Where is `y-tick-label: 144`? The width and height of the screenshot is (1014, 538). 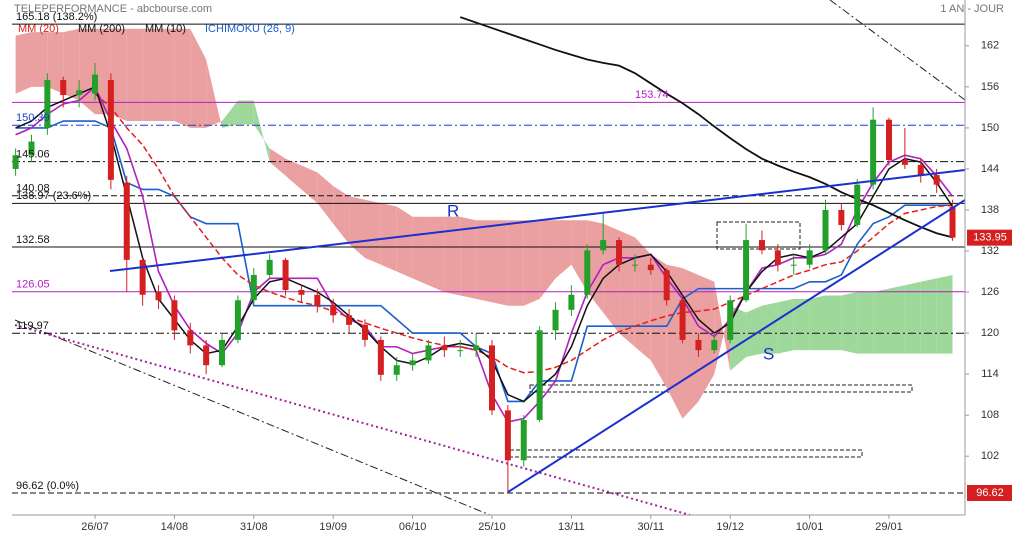 y-tick-label: 144 is located at coordinates (990, 169).